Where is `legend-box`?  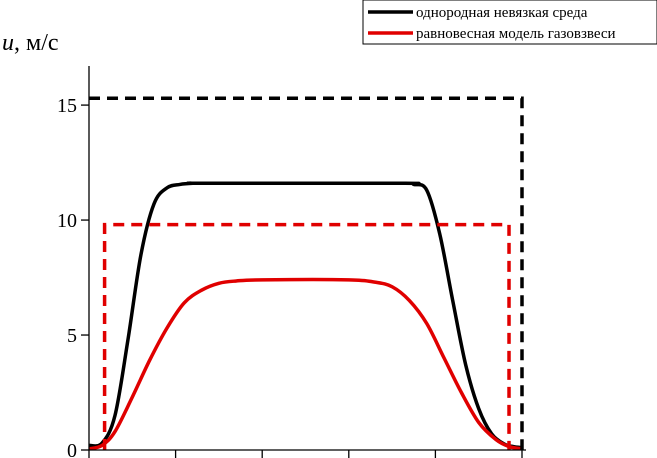 legend-box is located at coordinates (509, 22).